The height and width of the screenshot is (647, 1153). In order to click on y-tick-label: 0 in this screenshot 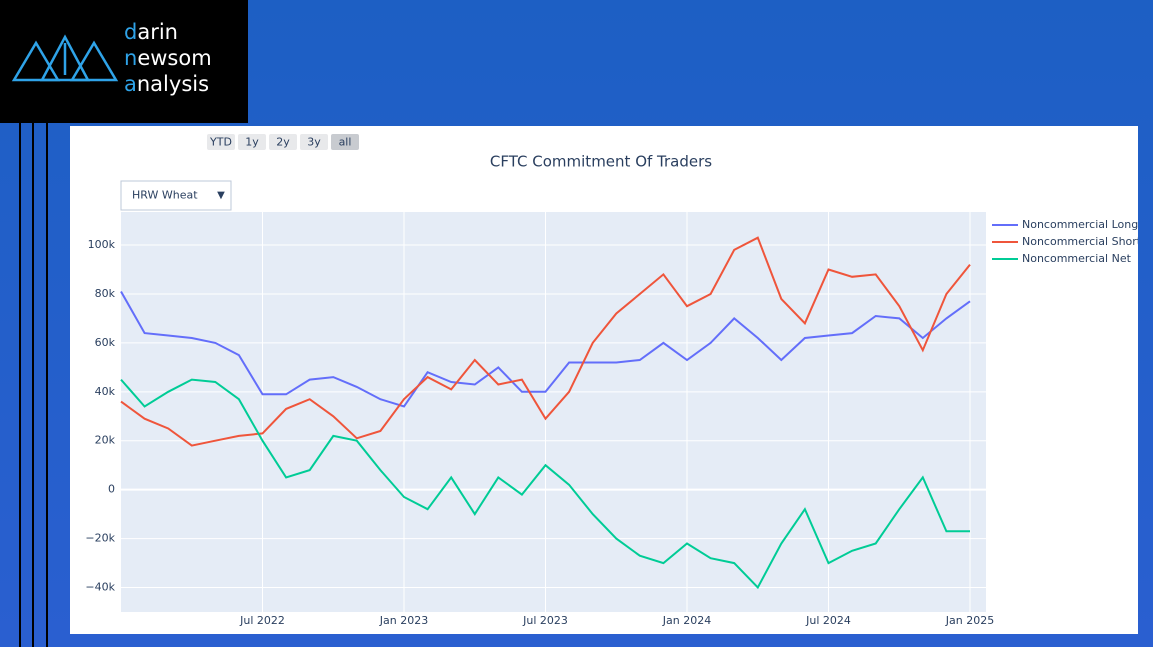, I will do `click(111, 489)`.